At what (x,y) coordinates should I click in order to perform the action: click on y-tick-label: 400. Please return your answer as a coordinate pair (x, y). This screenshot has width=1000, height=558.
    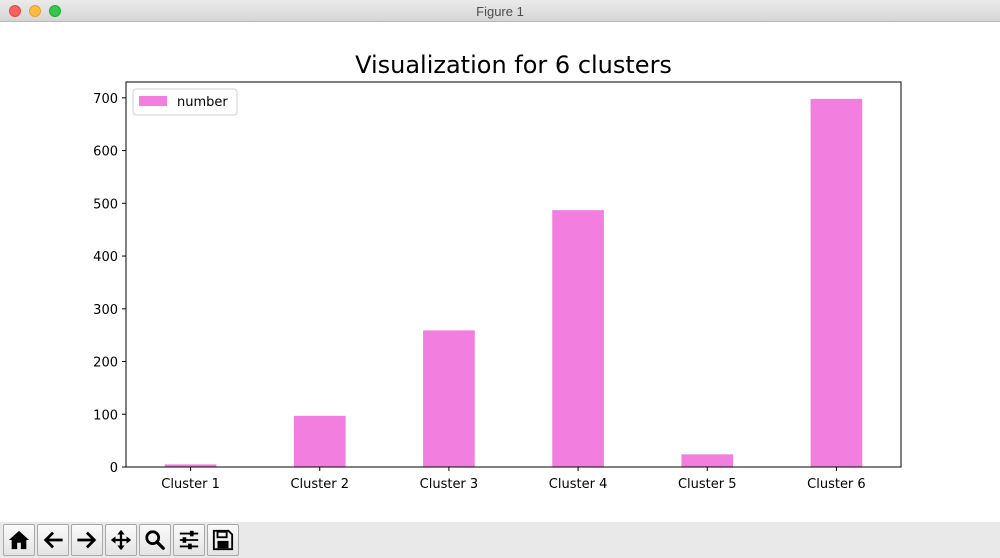
    Looking at the image, I should click on (105, 257).